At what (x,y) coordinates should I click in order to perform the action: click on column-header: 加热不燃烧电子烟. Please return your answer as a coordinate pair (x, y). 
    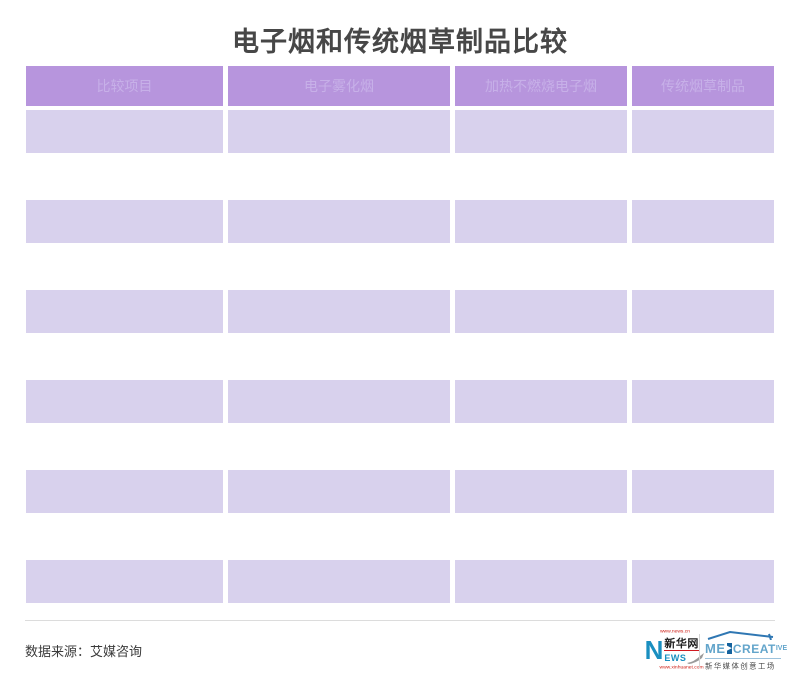
    Looking at the image, I should click on (541, 86).